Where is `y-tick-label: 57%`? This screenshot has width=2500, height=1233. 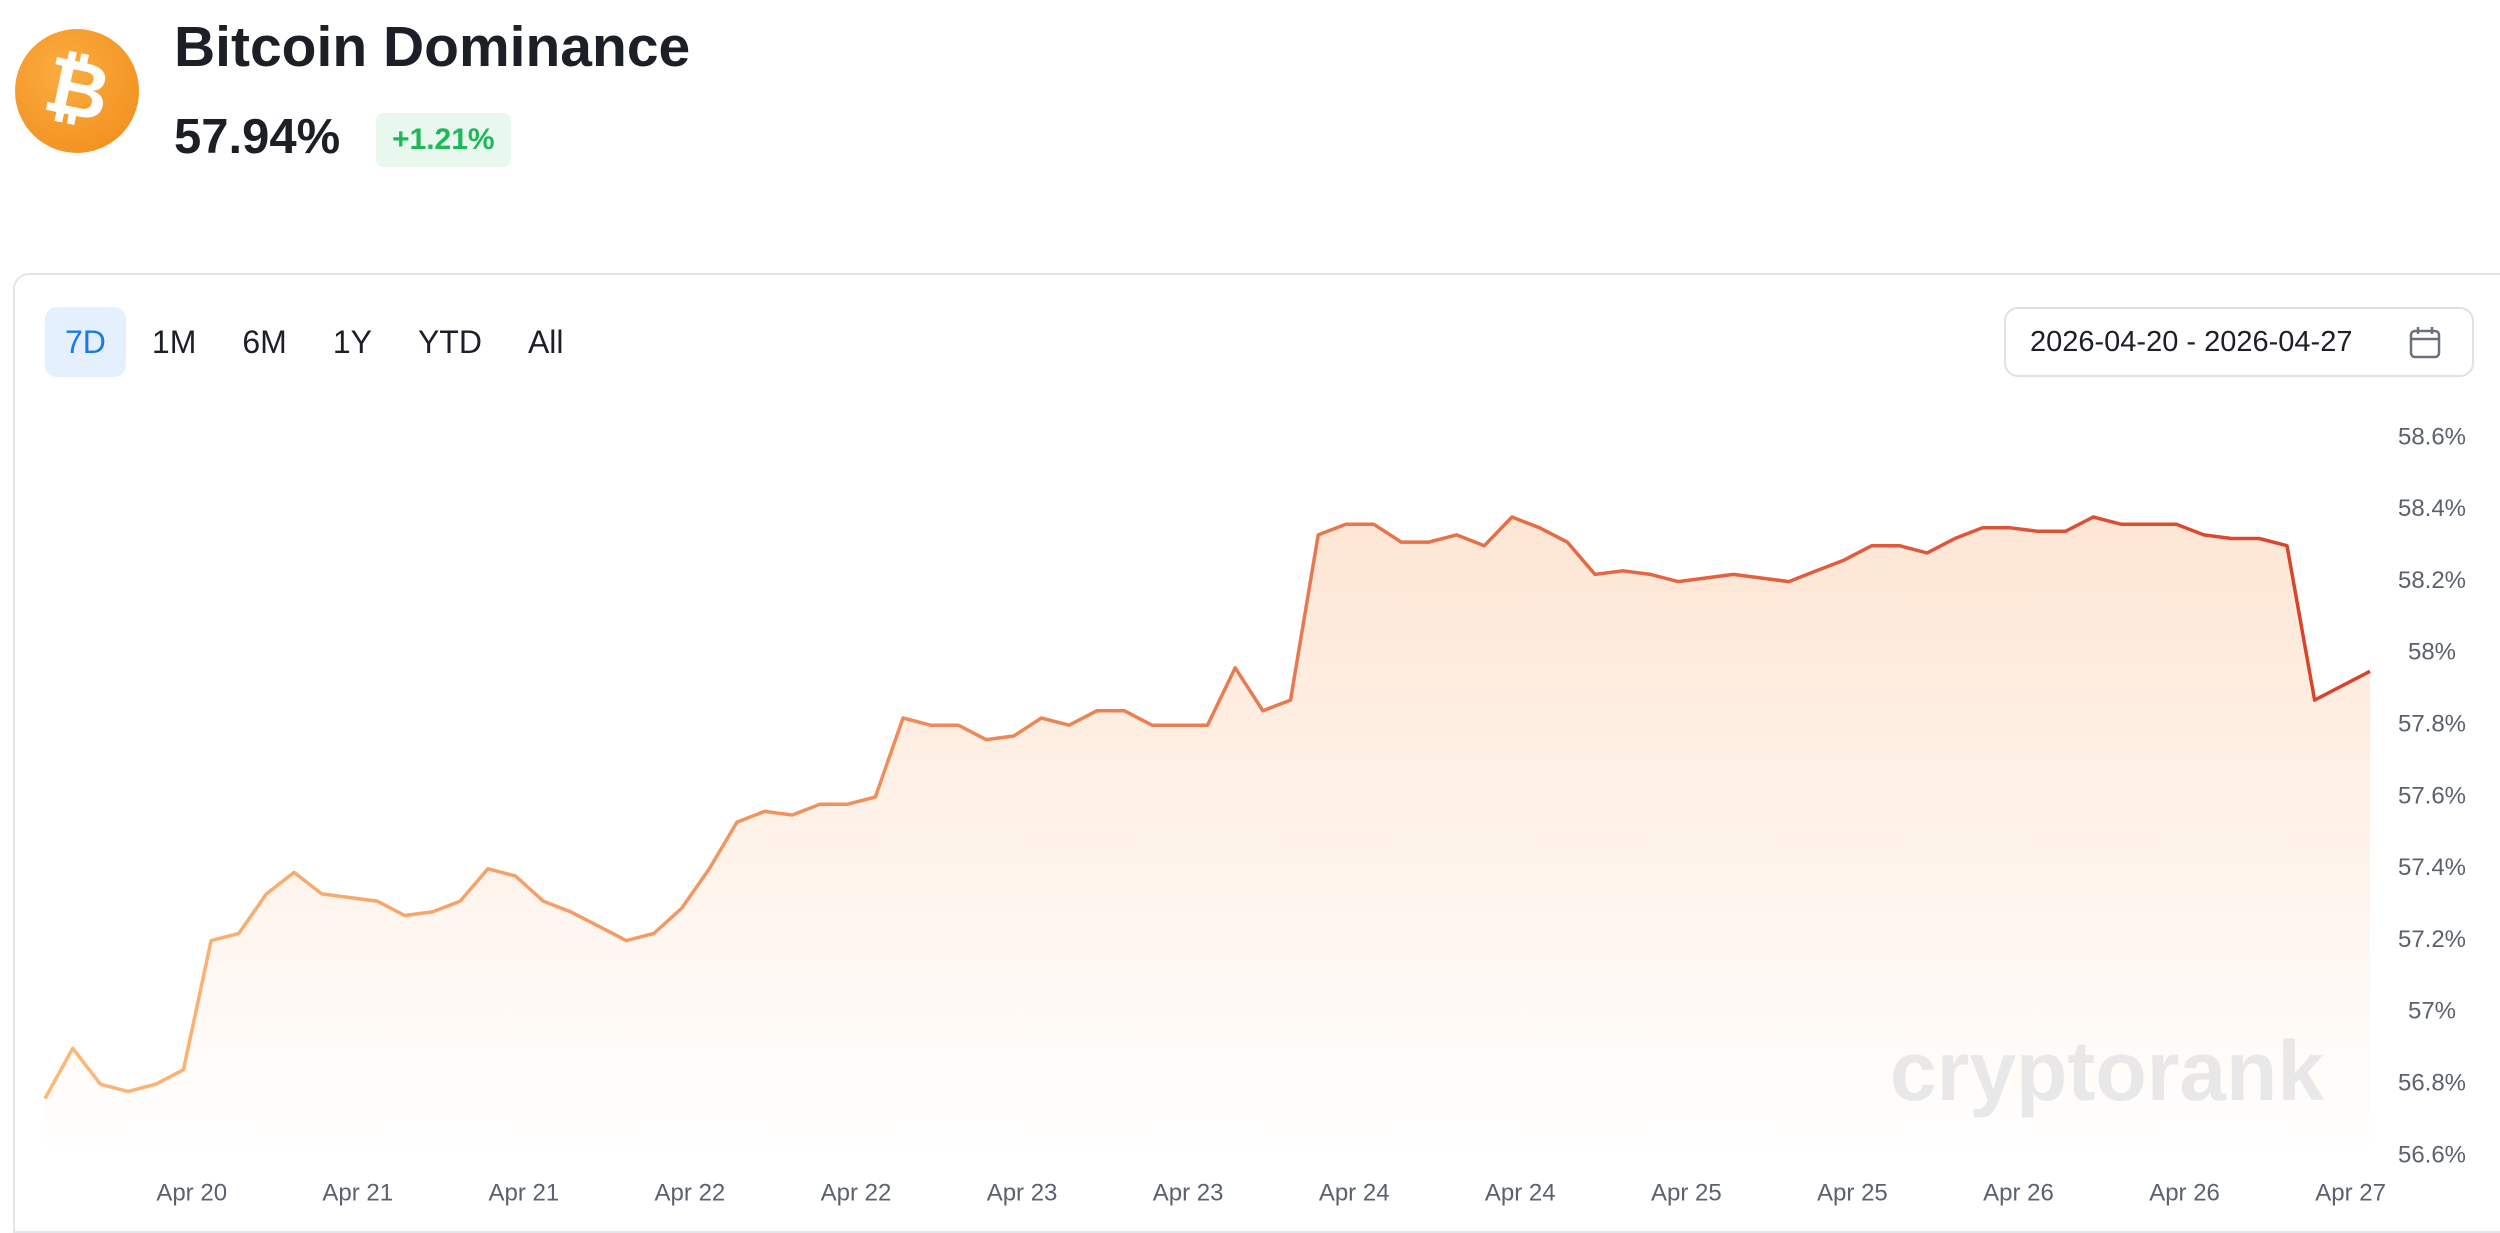 y-tick-label: 57% is located at coordinates (2432, 1011).